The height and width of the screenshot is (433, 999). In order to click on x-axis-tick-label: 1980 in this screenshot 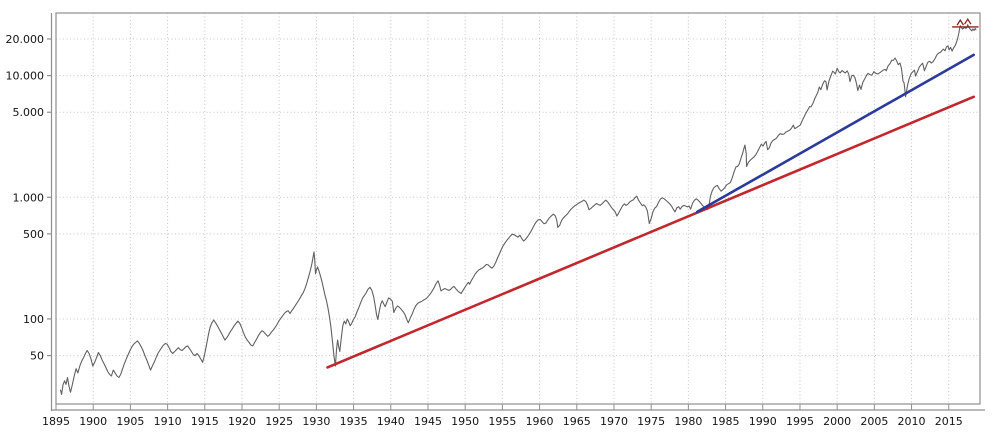, I will do `click(688, 421)`.